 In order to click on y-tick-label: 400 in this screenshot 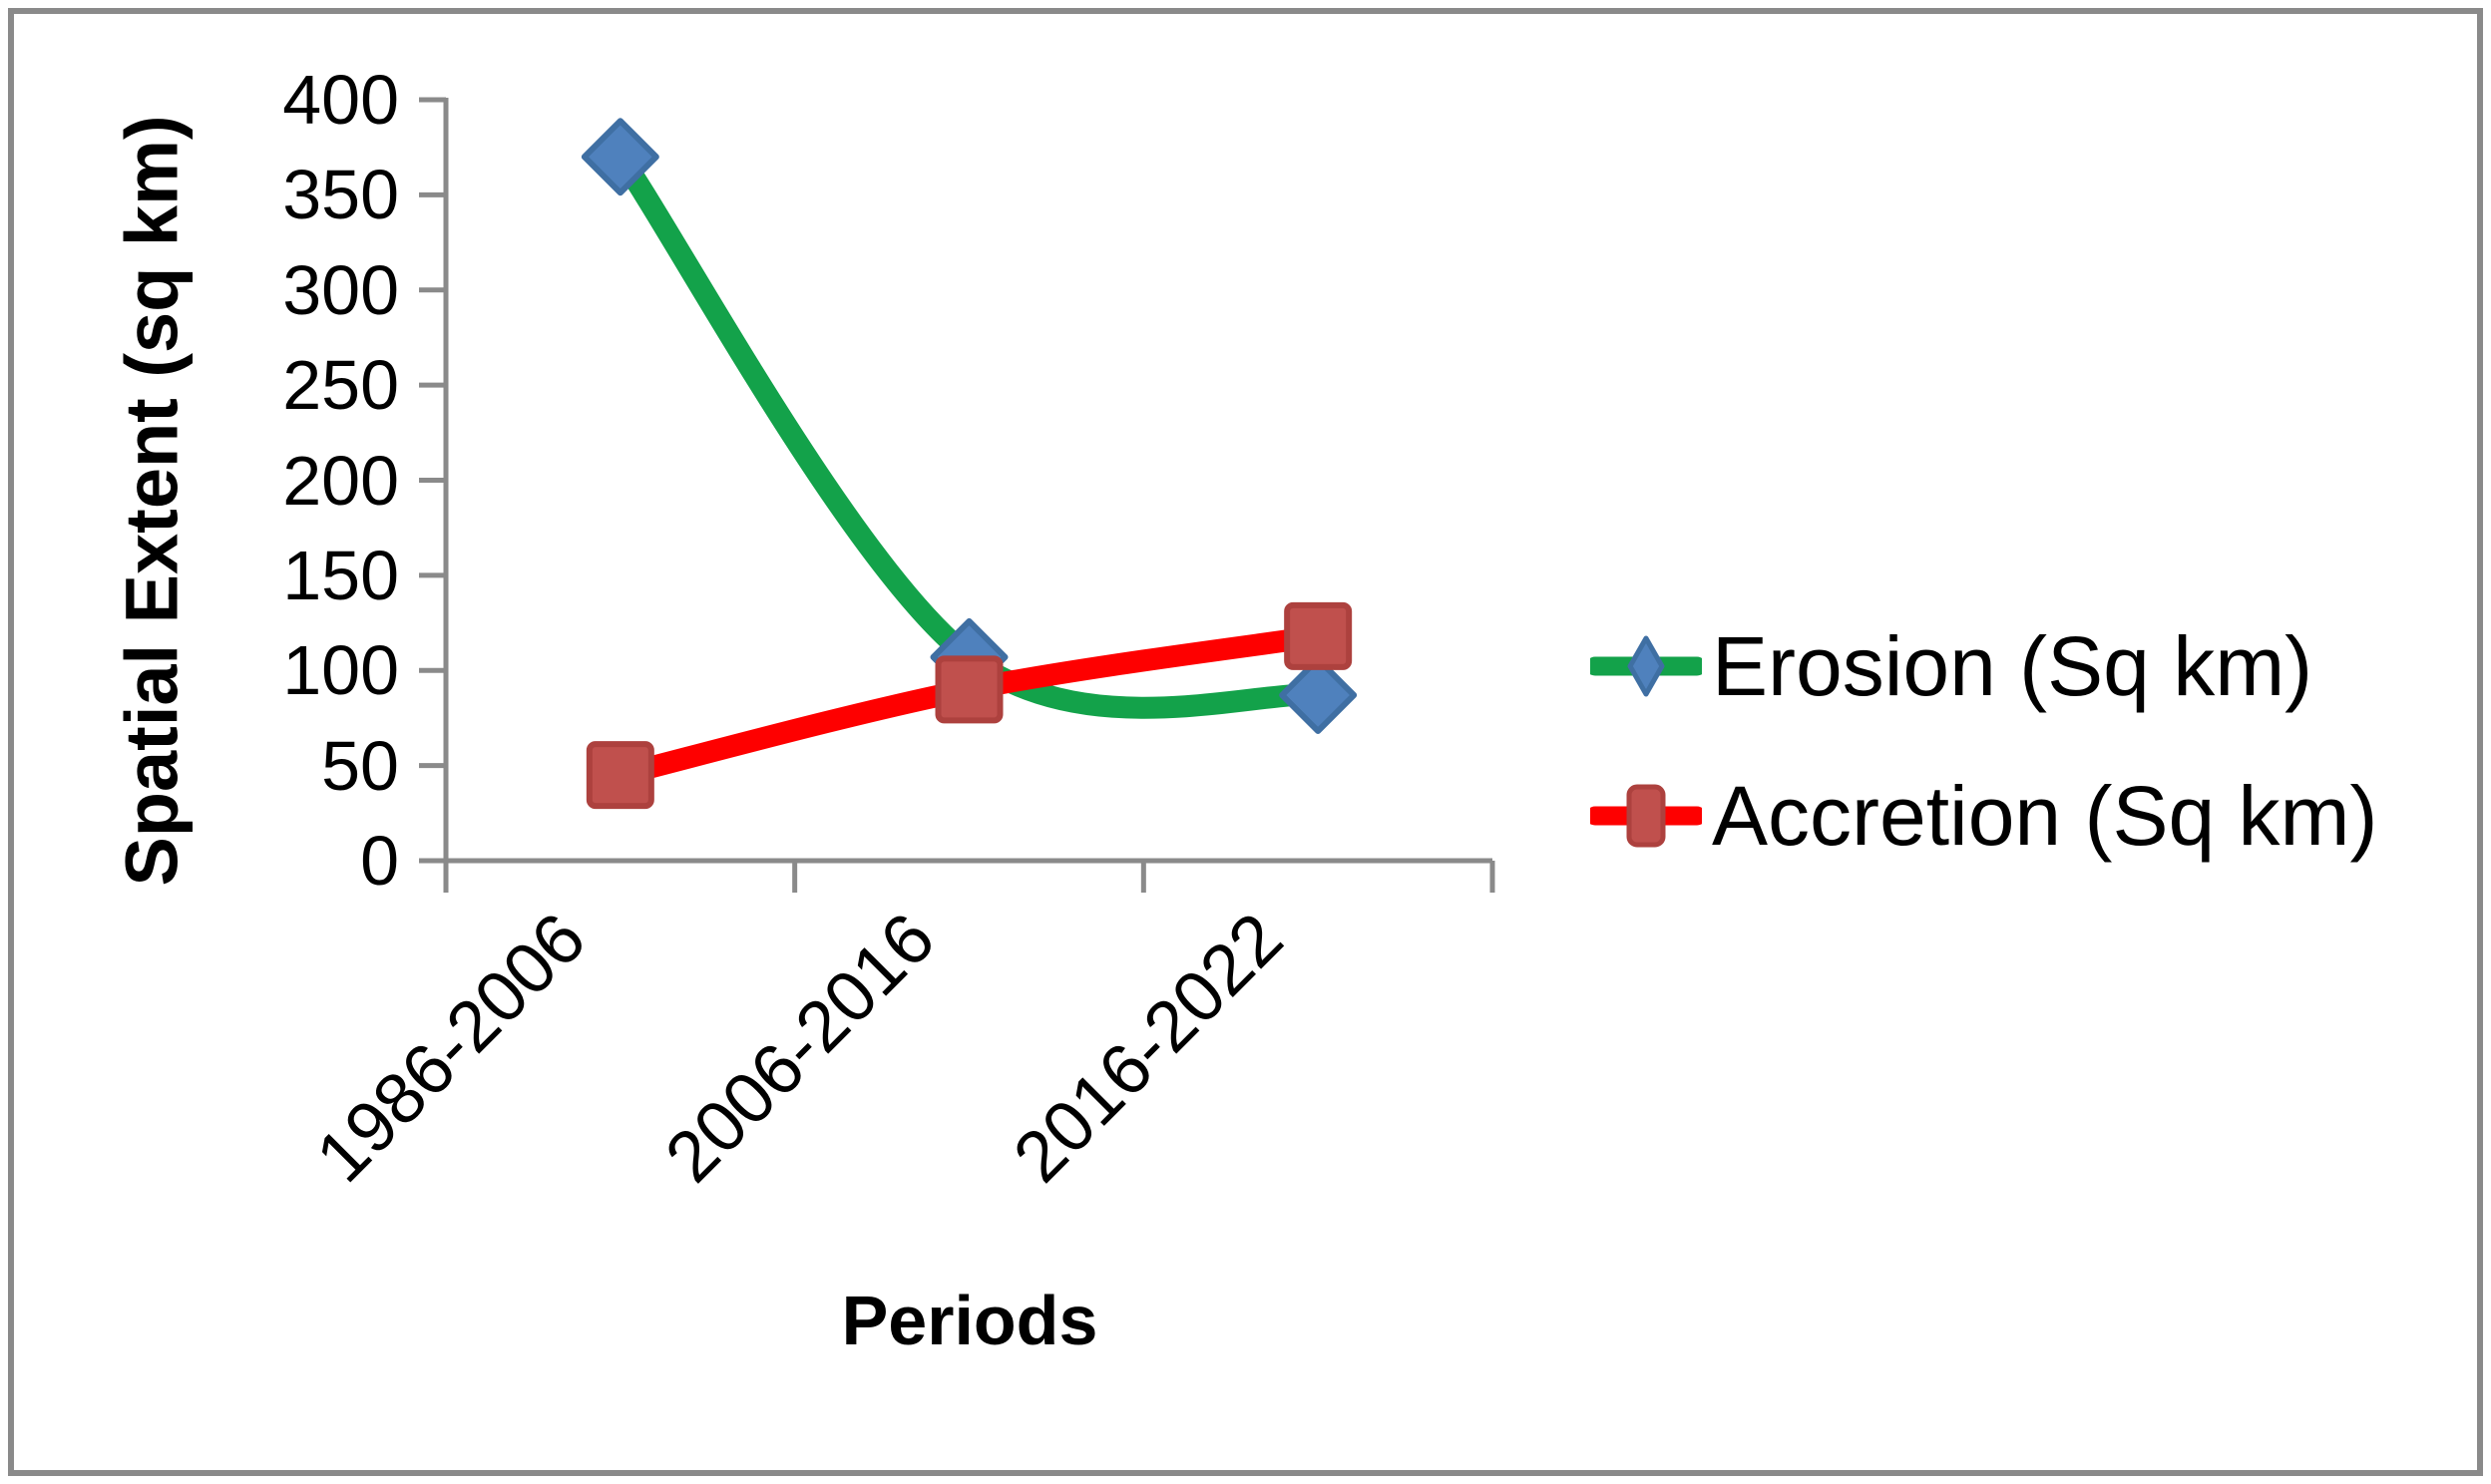, I will do `click(340, 100)`.